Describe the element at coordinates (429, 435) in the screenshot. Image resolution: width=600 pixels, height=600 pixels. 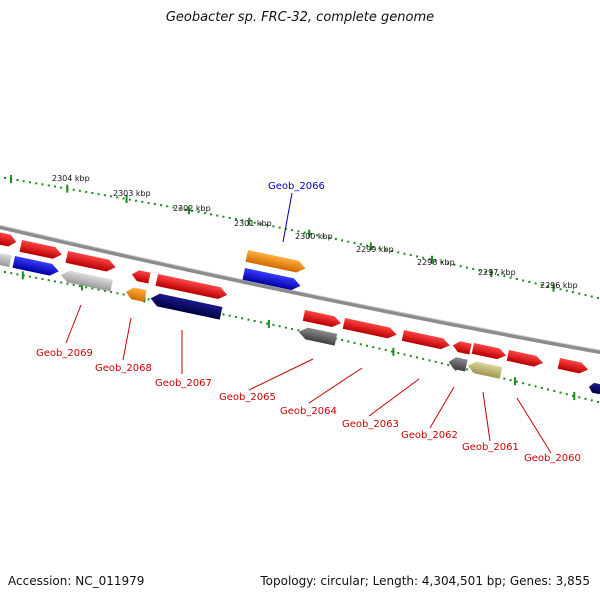
I see `gene-label-geob-2062: Geob_2062` at that location.